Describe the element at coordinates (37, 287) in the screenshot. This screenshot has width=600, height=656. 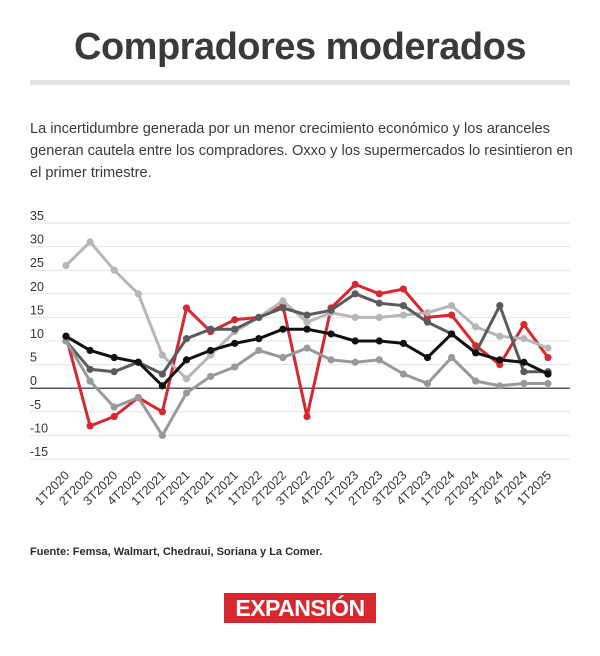
I see `y-tick-label: 20` at that location.